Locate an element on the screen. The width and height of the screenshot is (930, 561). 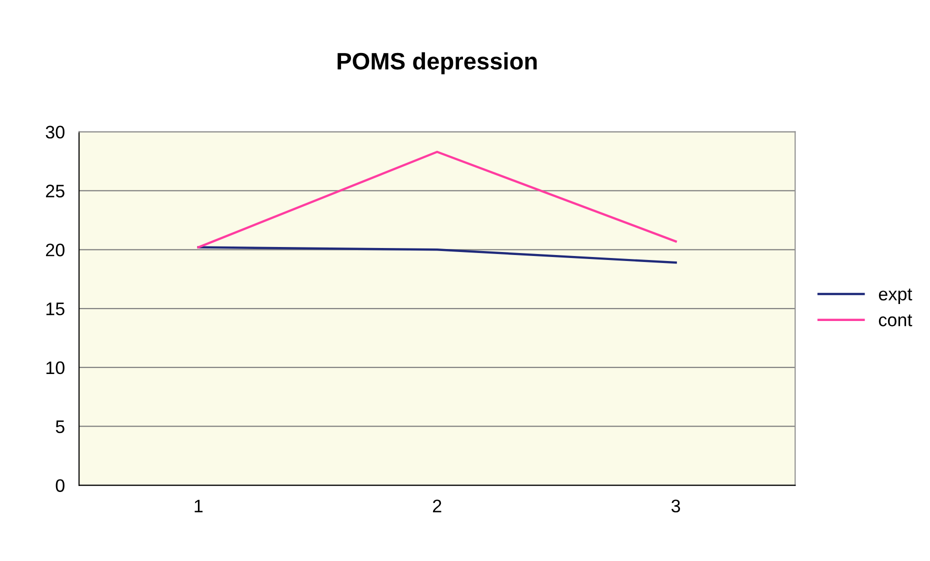
chart-title: POMS depression is located at coordinates (437, 63).